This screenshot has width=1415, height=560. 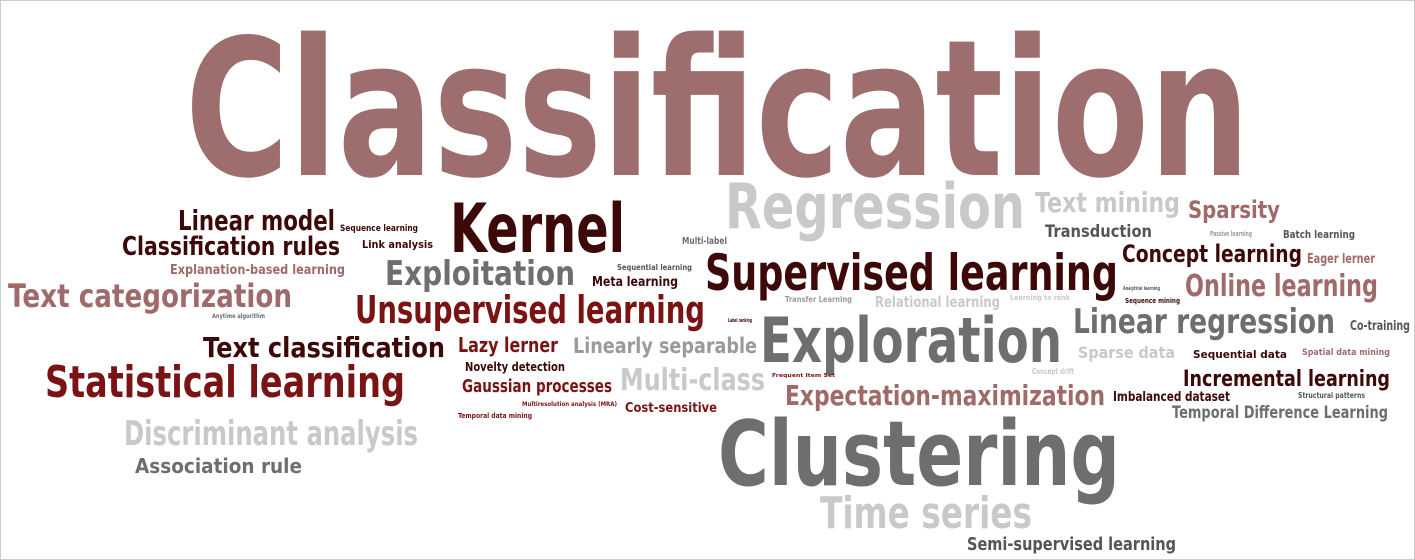 I want to click on word: Supervised learning, so click(x=911, y=273).